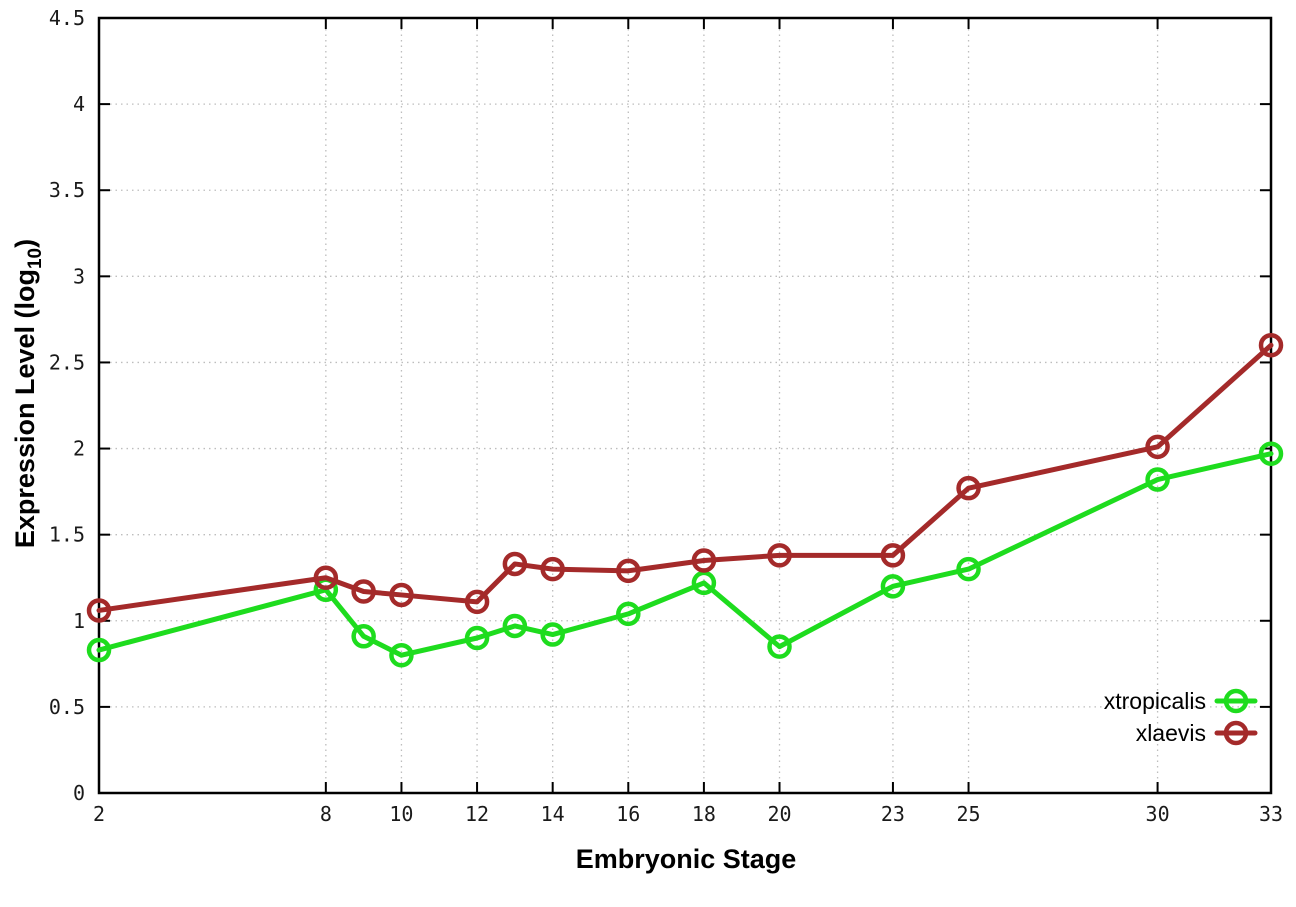  I want to click on legend-label-xtropicalis: xtropicalis, so click(1155, 701).